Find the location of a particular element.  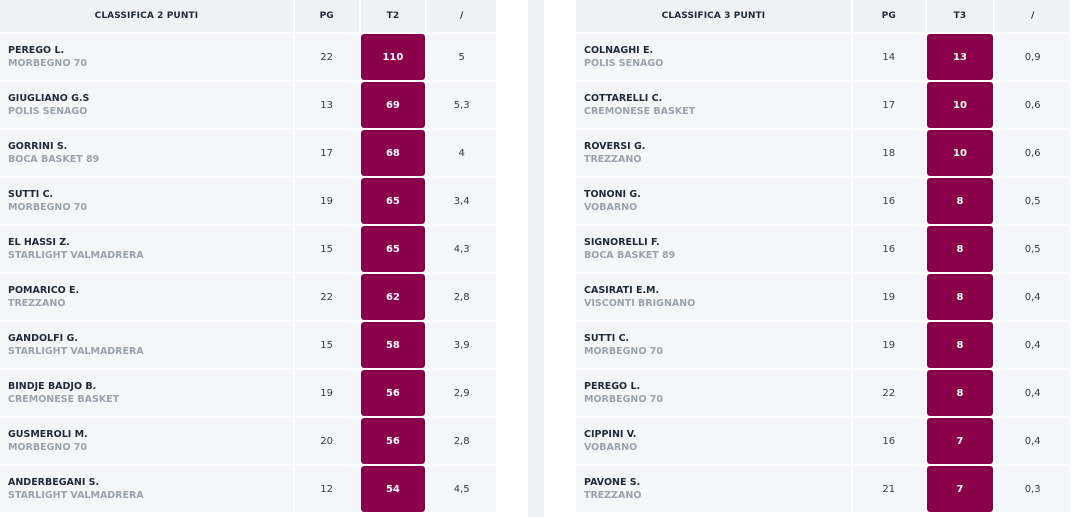

ratio-cell: 2,9 is located at coordinates (461, 393).